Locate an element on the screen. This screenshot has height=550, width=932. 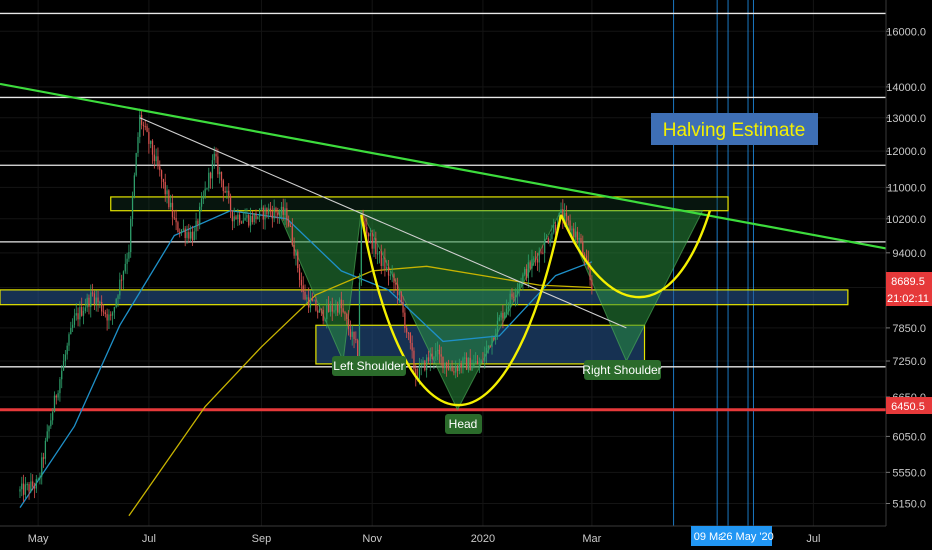
left-shoulder-box: Left Shoulder is located at coordinates (369, 366).